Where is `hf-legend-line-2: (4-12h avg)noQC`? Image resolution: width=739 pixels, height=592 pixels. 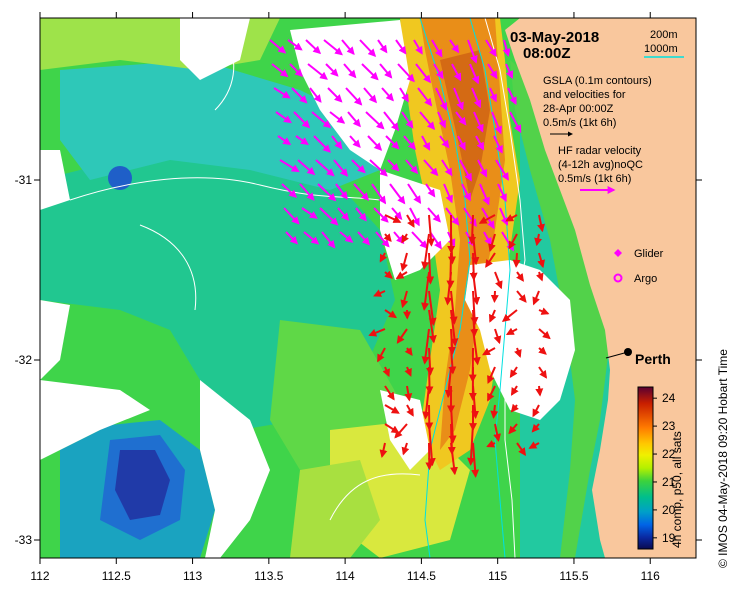 hf-legend-line-2: (4-12h avg)noQC is located at coordinates (600, 165).